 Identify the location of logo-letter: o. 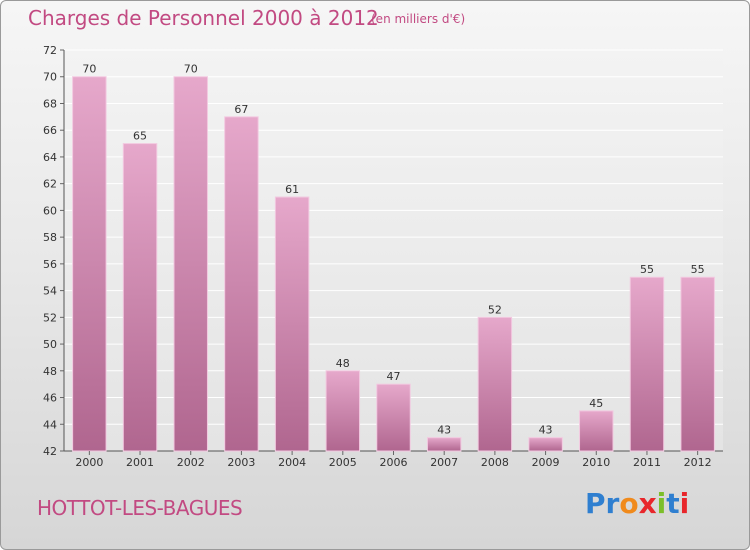
(629, 503).